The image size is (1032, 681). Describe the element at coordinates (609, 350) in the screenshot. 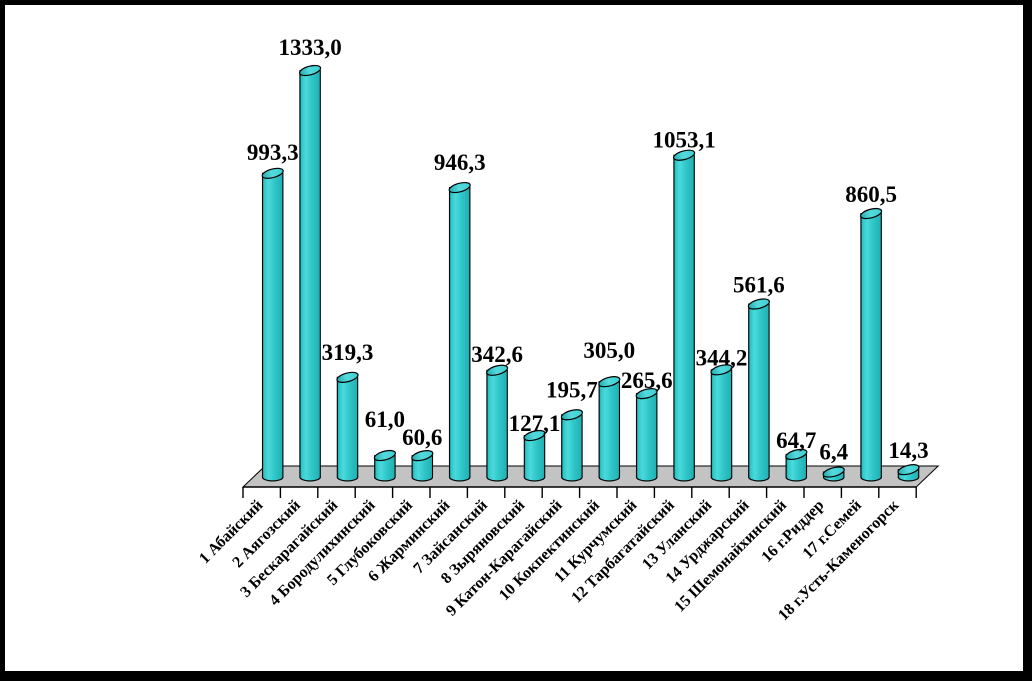

I see `bar-value-label: 305,0` at that location.